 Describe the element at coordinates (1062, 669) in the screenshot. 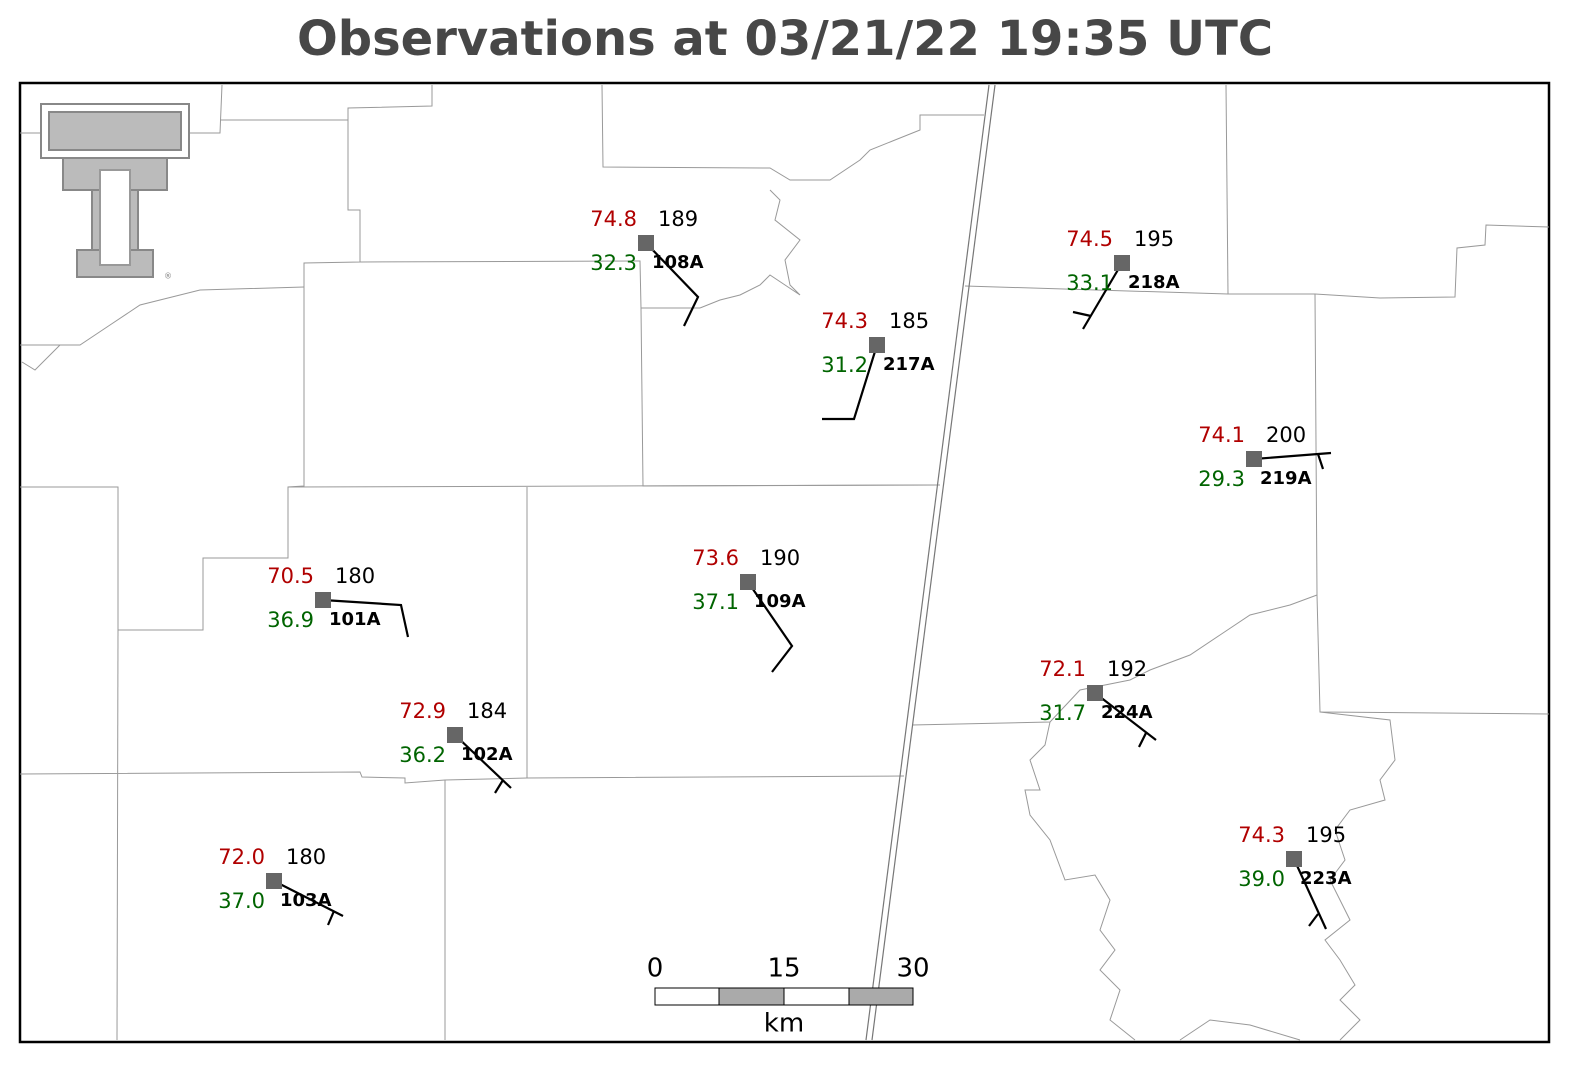

I see `temperature: 72.1` at that location.